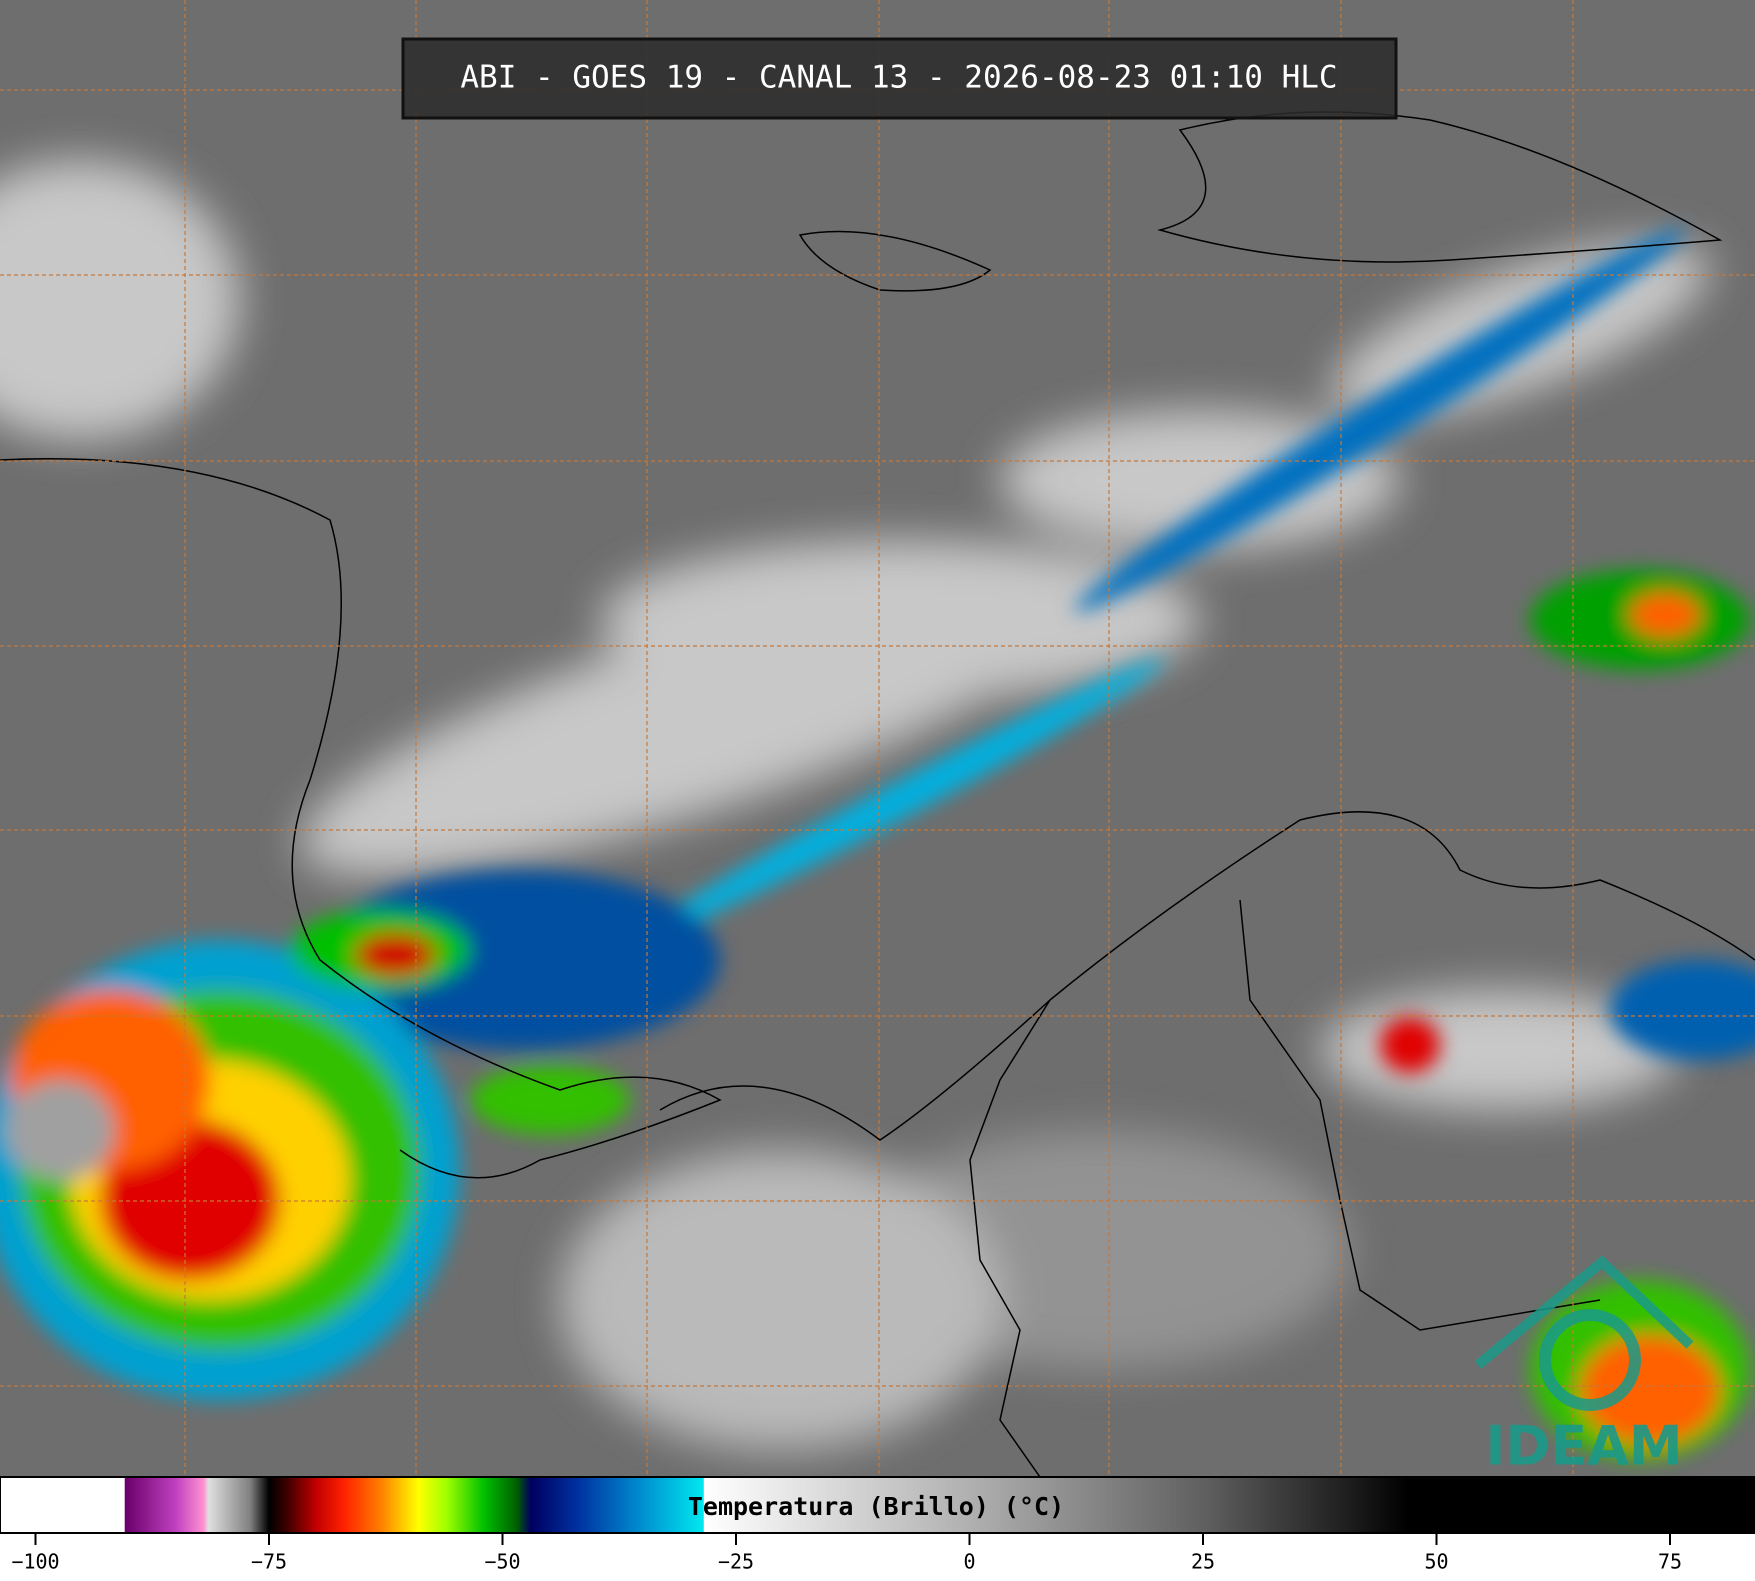 The width and height of the screenshot is (1755, 1581). Describe the element at coordinates (1203, 1562) in the screenshot. I see `tick-label: 25` at that location.